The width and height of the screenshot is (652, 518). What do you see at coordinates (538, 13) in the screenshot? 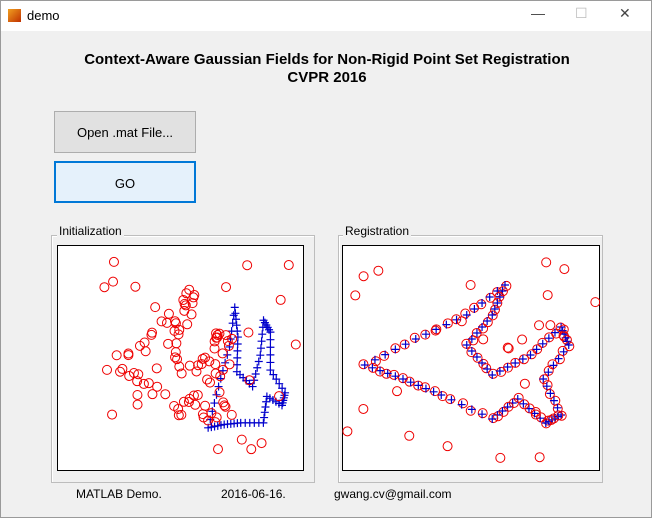
I see `minimize: —` at bounding box center [538, 13].